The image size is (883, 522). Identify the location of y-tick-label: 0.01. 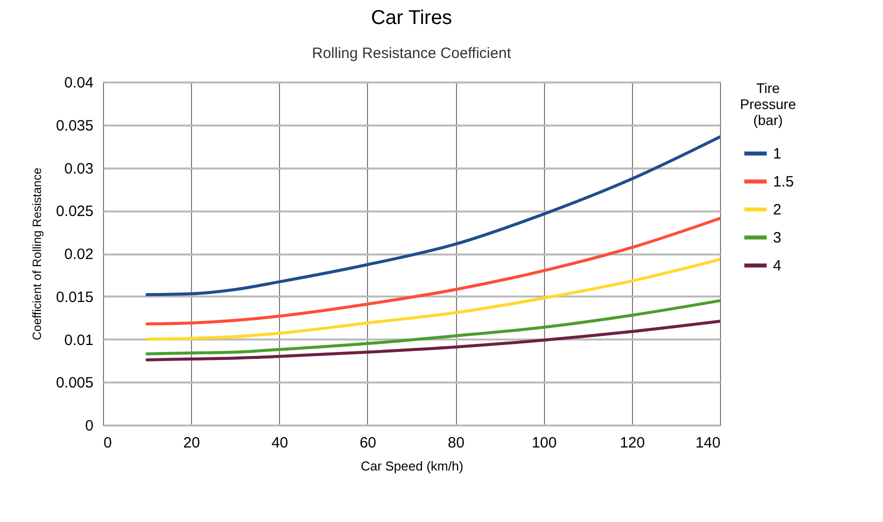
(79, 340).